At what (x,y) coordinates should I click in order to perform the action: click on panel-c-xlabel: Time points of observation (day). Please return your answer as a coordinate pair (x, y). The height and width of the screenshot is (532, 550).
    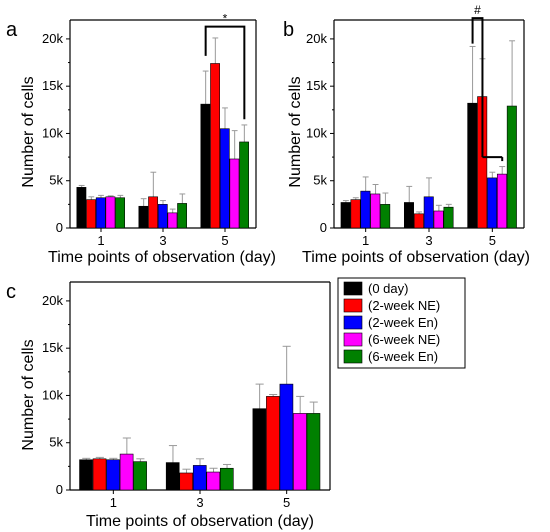
    Looking at the image, I should click on (200, 521).